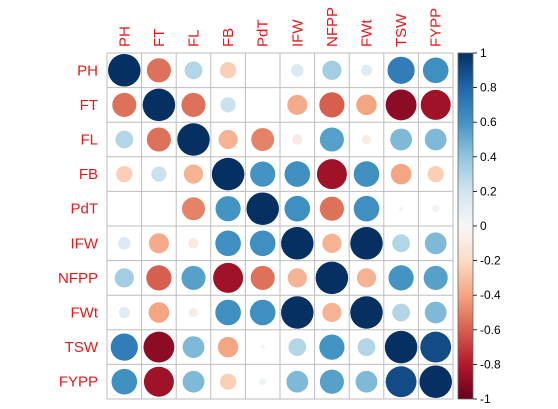  I want to click on correlation-circle-fypp-fb, so click(228, 381).